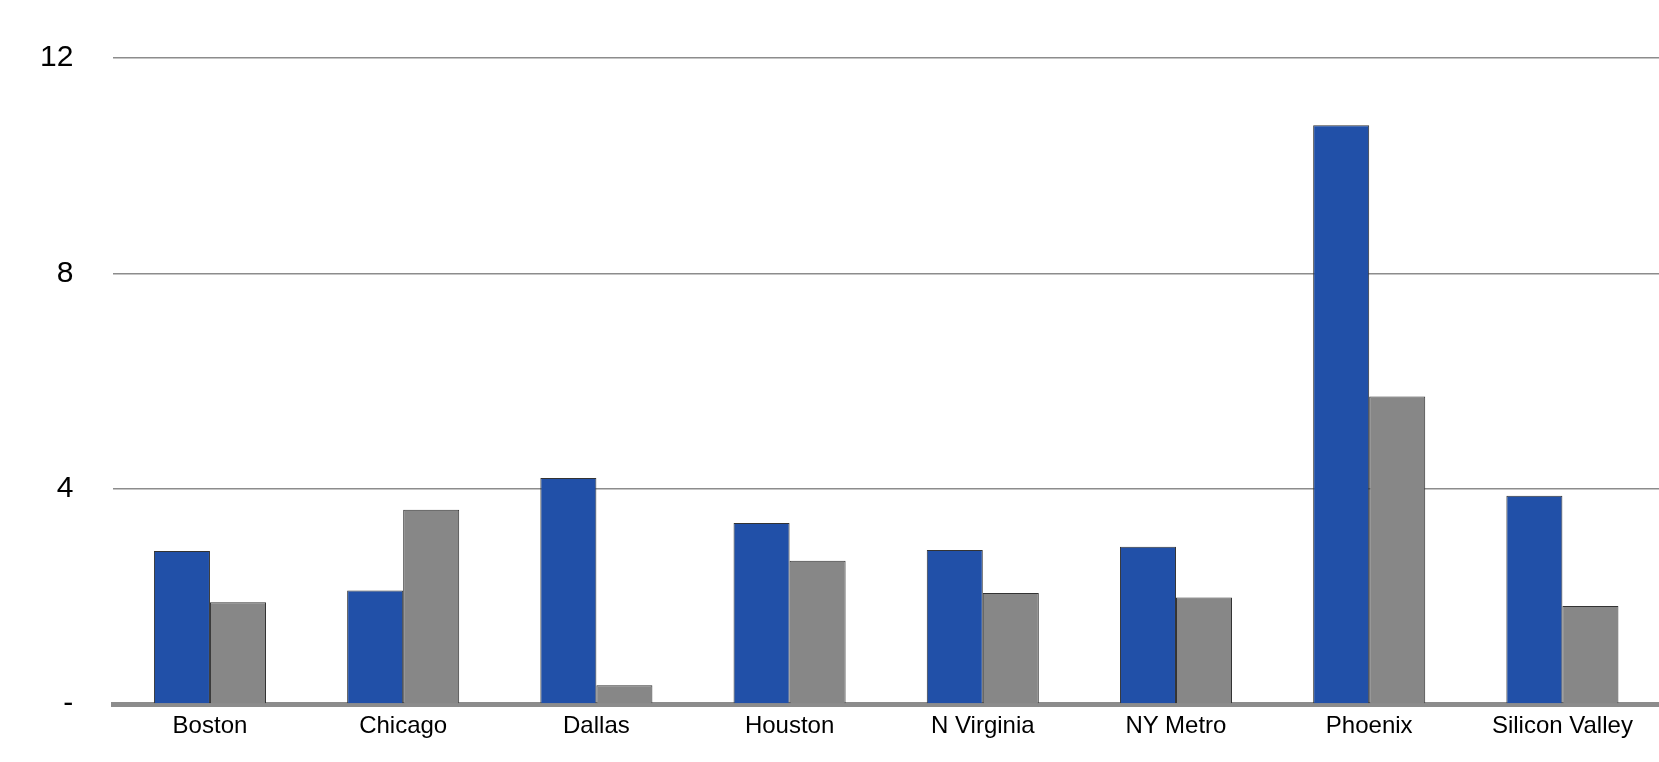  What do you see at coordinates (65, 271) in the screenshot?
I see `y-tick-label: 8` at bounding box center [65, 271].